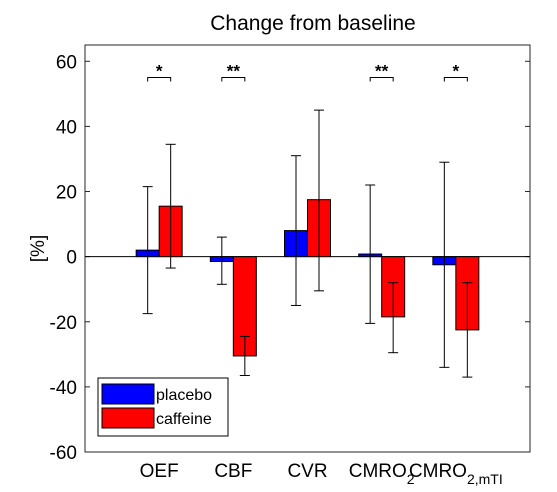 The height and width of the screenshot is (492, 557). What do you see at coordinates (66, 62) in the screenshot?
I see `y-tick-label: 60` at bounding box center [66, 62].